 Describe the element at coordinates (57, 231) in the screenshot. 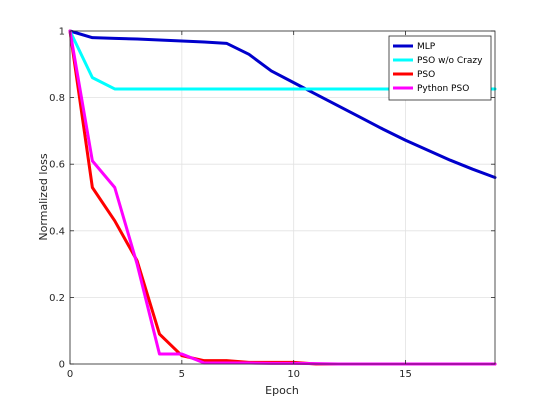

I see `y-tick-label: 0.4` at that location.